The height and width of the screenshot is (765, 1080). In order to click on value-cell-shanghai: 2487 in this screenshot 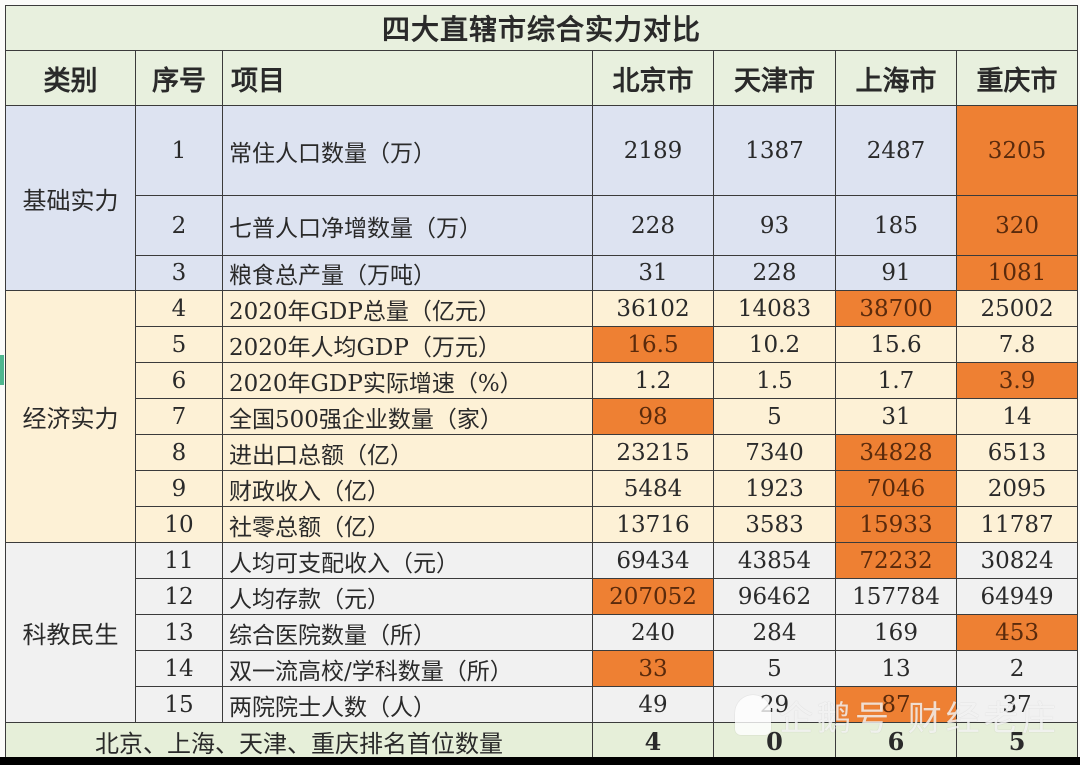, I will do `click(896, 150)`.